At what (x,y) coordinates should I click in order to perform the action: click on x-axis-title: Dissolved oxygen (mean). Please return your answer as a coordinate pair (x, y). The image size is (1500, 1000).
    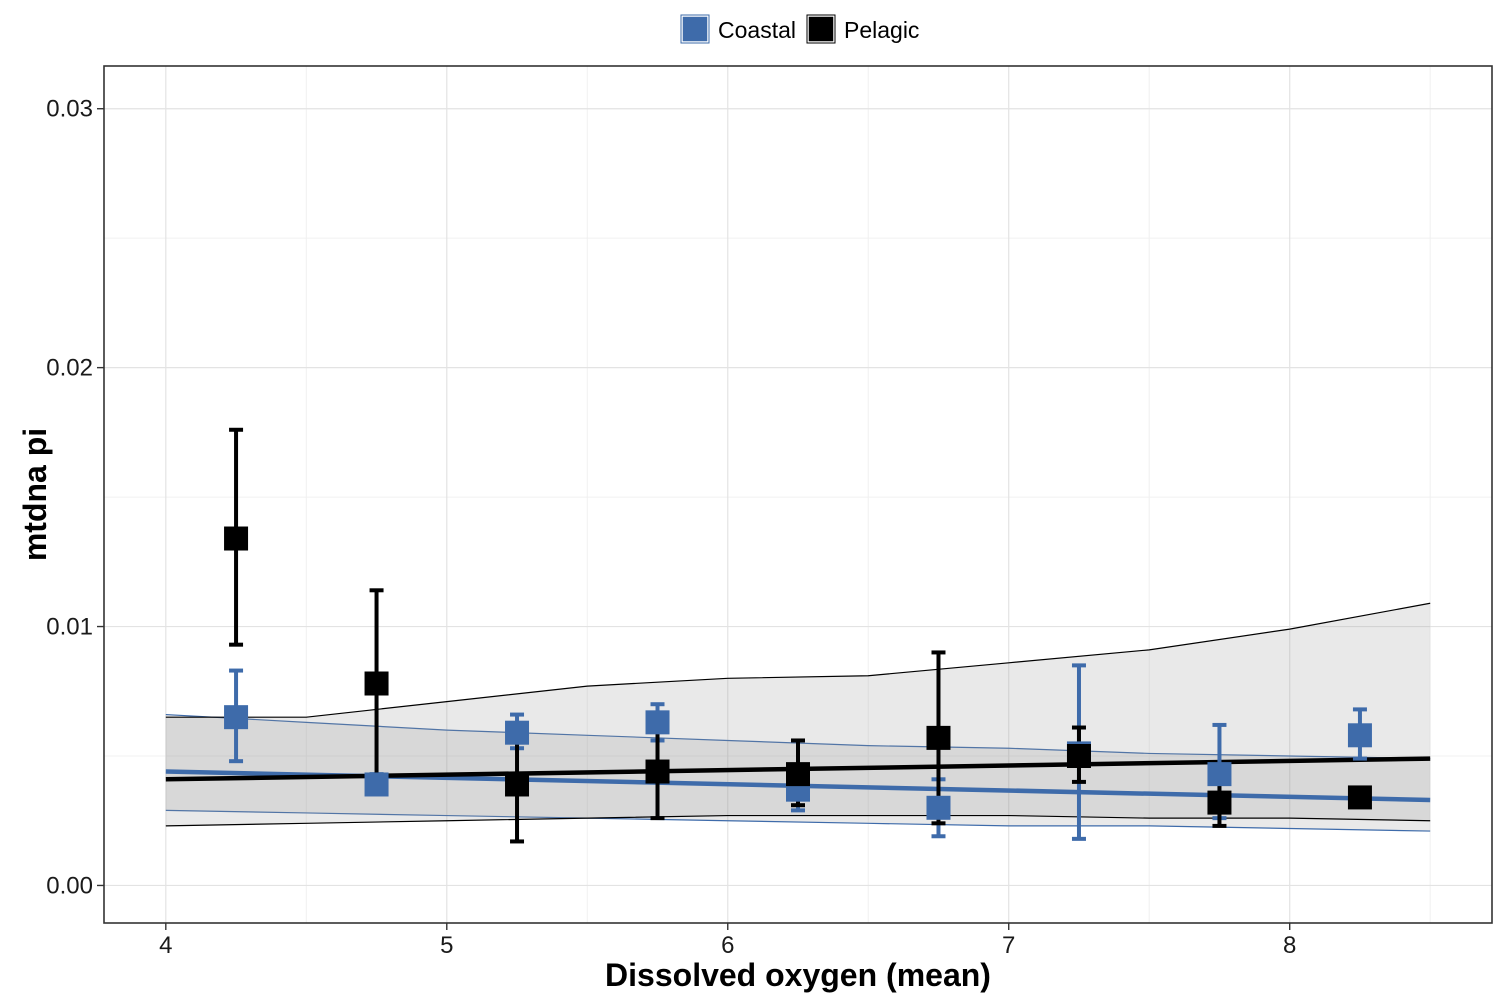
    Looking at the image, I should click on (798, 975).